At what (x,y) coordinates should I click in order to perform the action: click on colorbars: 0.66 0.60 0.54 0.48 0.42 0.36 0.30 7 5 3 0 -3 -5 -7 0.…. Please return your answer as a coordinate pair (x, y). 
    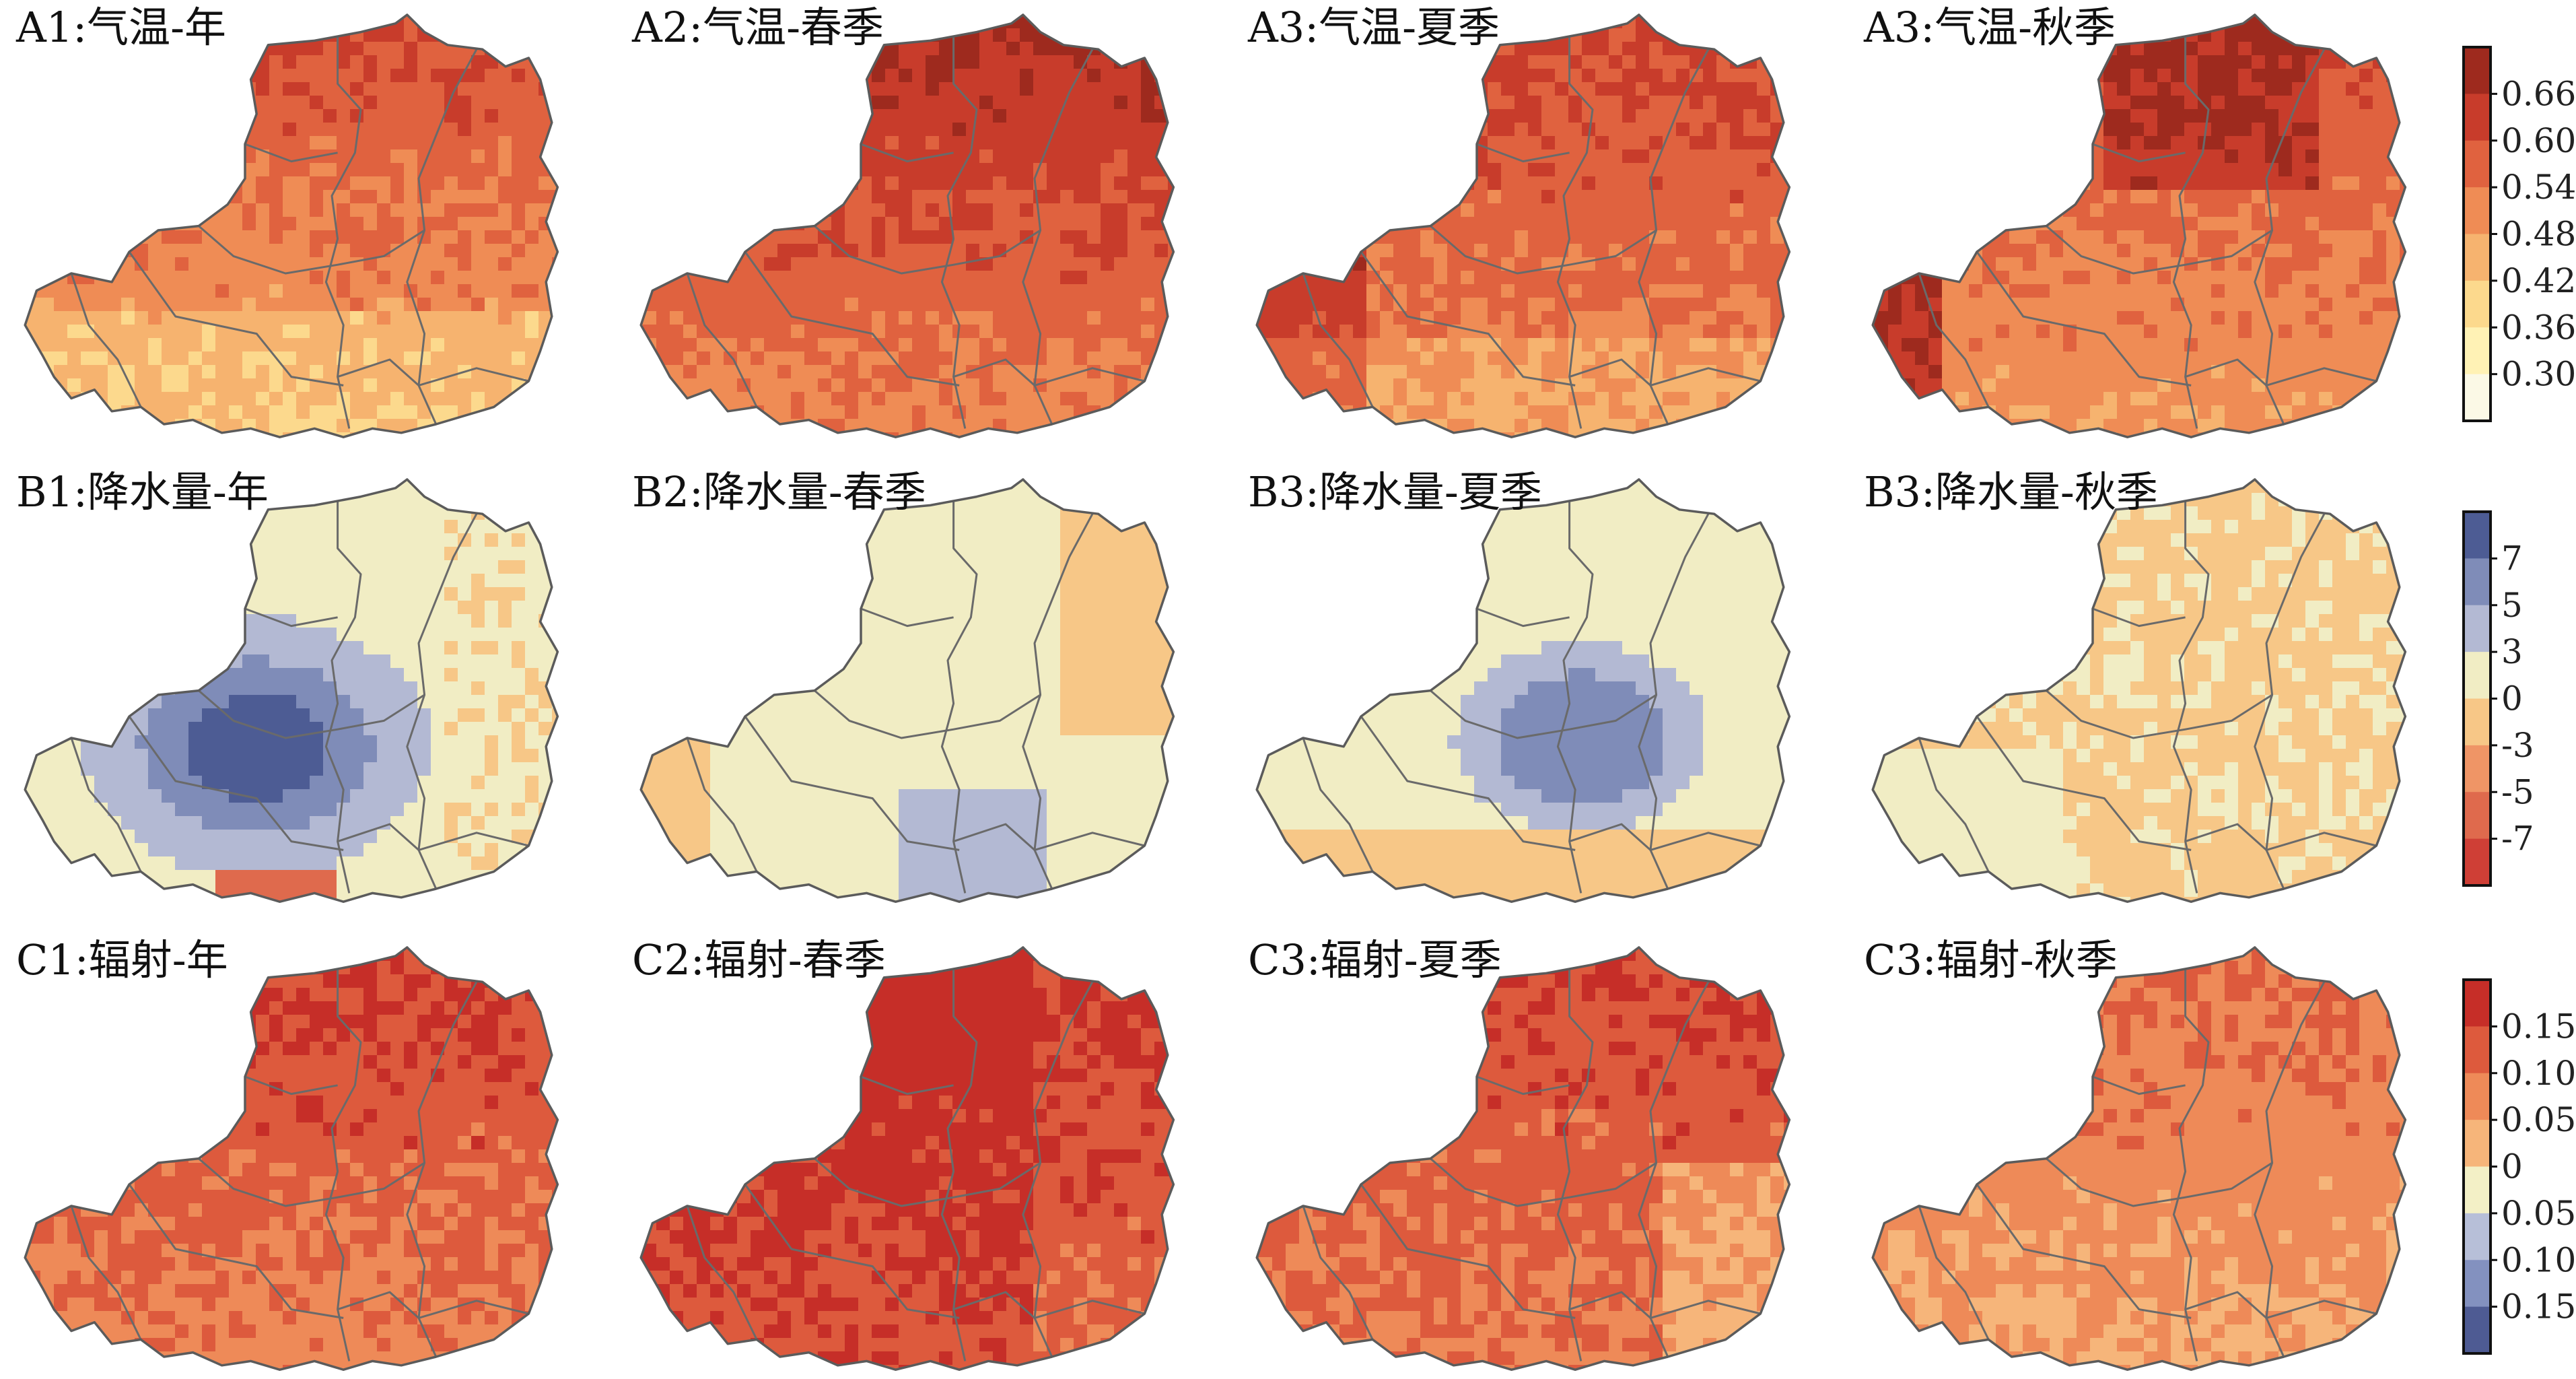
    Looking at the image, I should click on (2519, 701).